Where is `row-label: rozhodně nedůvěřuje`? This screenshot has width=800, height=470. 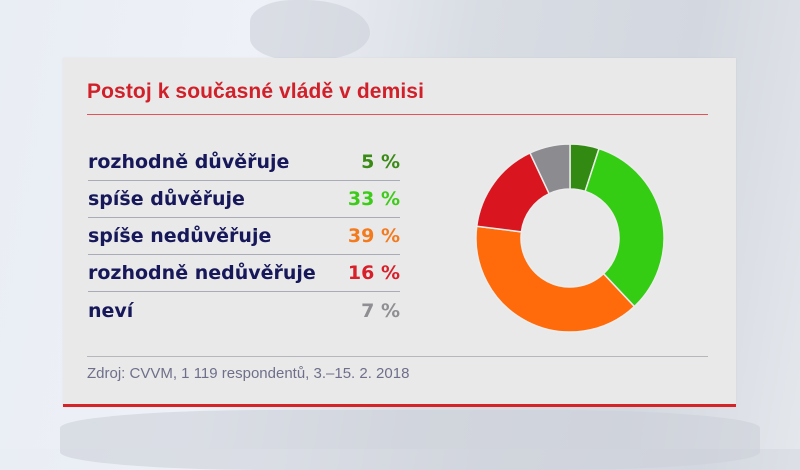 row-label: rozhodně nedůvěřuje is located at coordinates (202, 273).